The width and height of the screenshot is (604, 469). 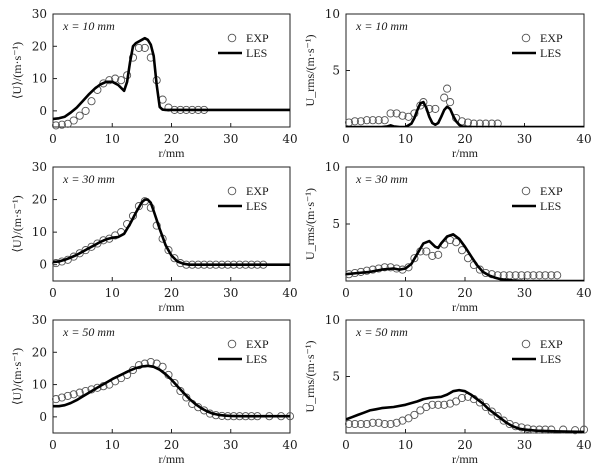 I want to click on y-tick-label: 5, so click(x=336, y=224).